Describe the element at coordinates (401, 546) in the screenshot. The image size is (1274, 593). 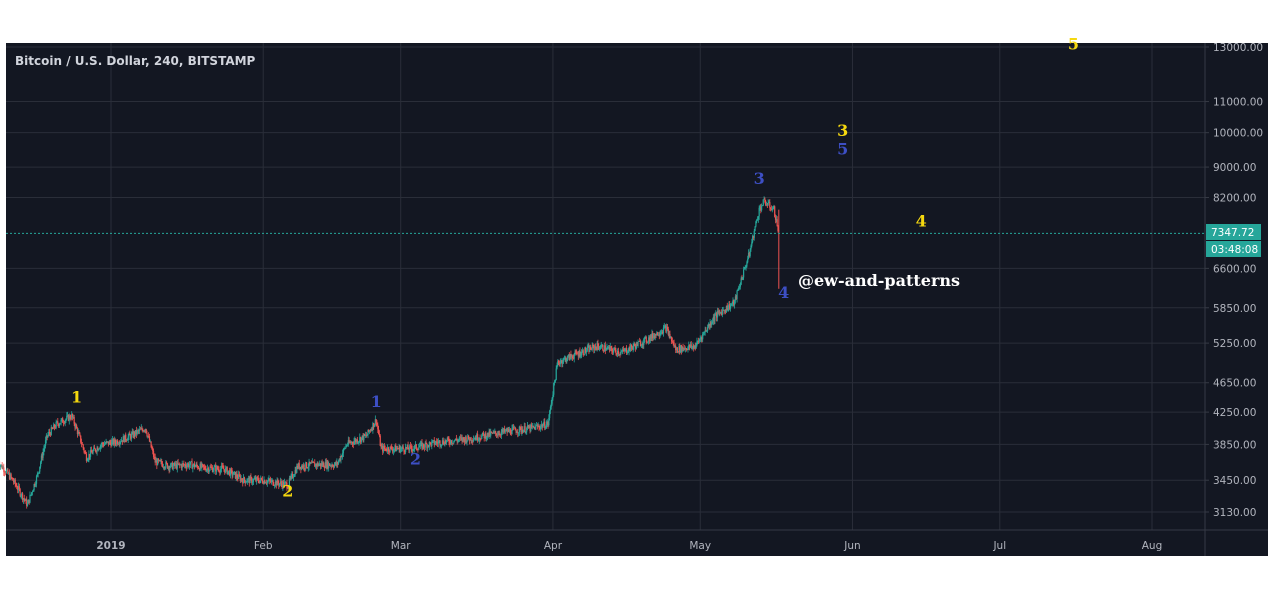
I see `x-tick-label: Mar` at that location.